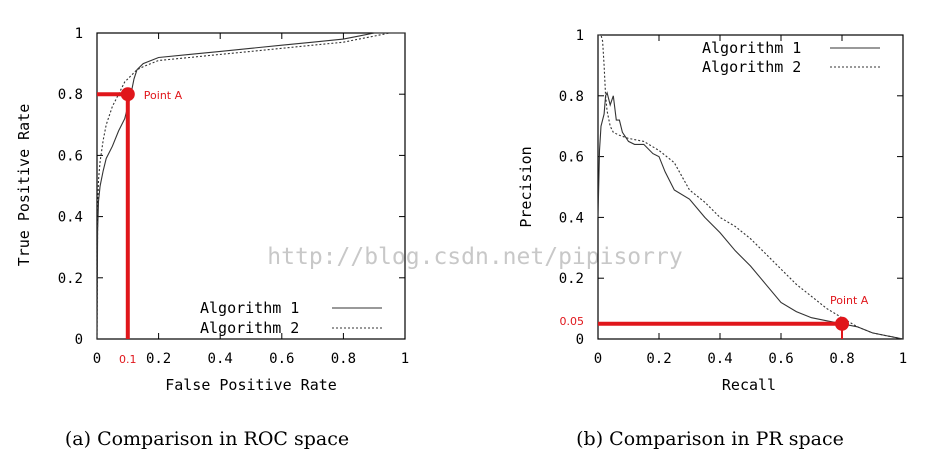  Describe the element at coordinates (849, 300) in the screenshot. I see `pr-point-a-label: Point A` at that location.